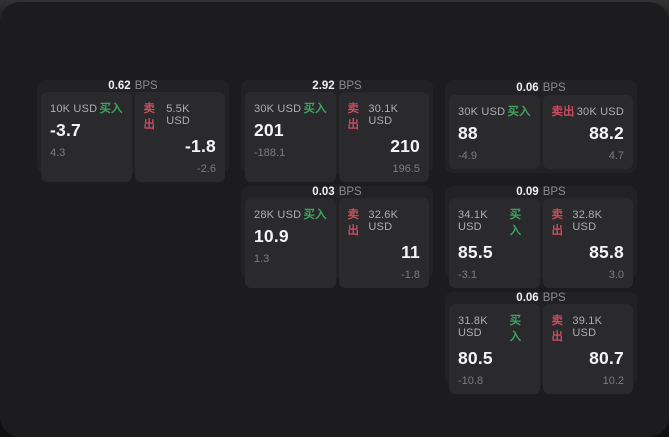 The image size is (669, 437). Describe the element at coordinates (587, 327) in the screenshot. I see `sell-notional: 39.1K USD` at that location.